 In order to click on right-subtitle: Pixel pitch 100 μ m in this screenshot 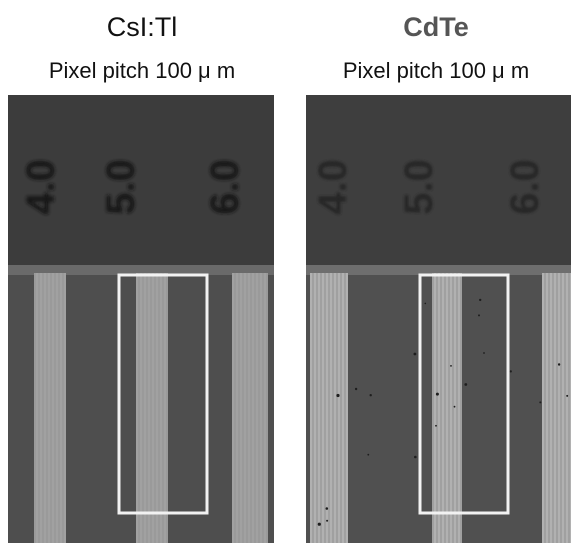, I will do `click(436, 70)`.